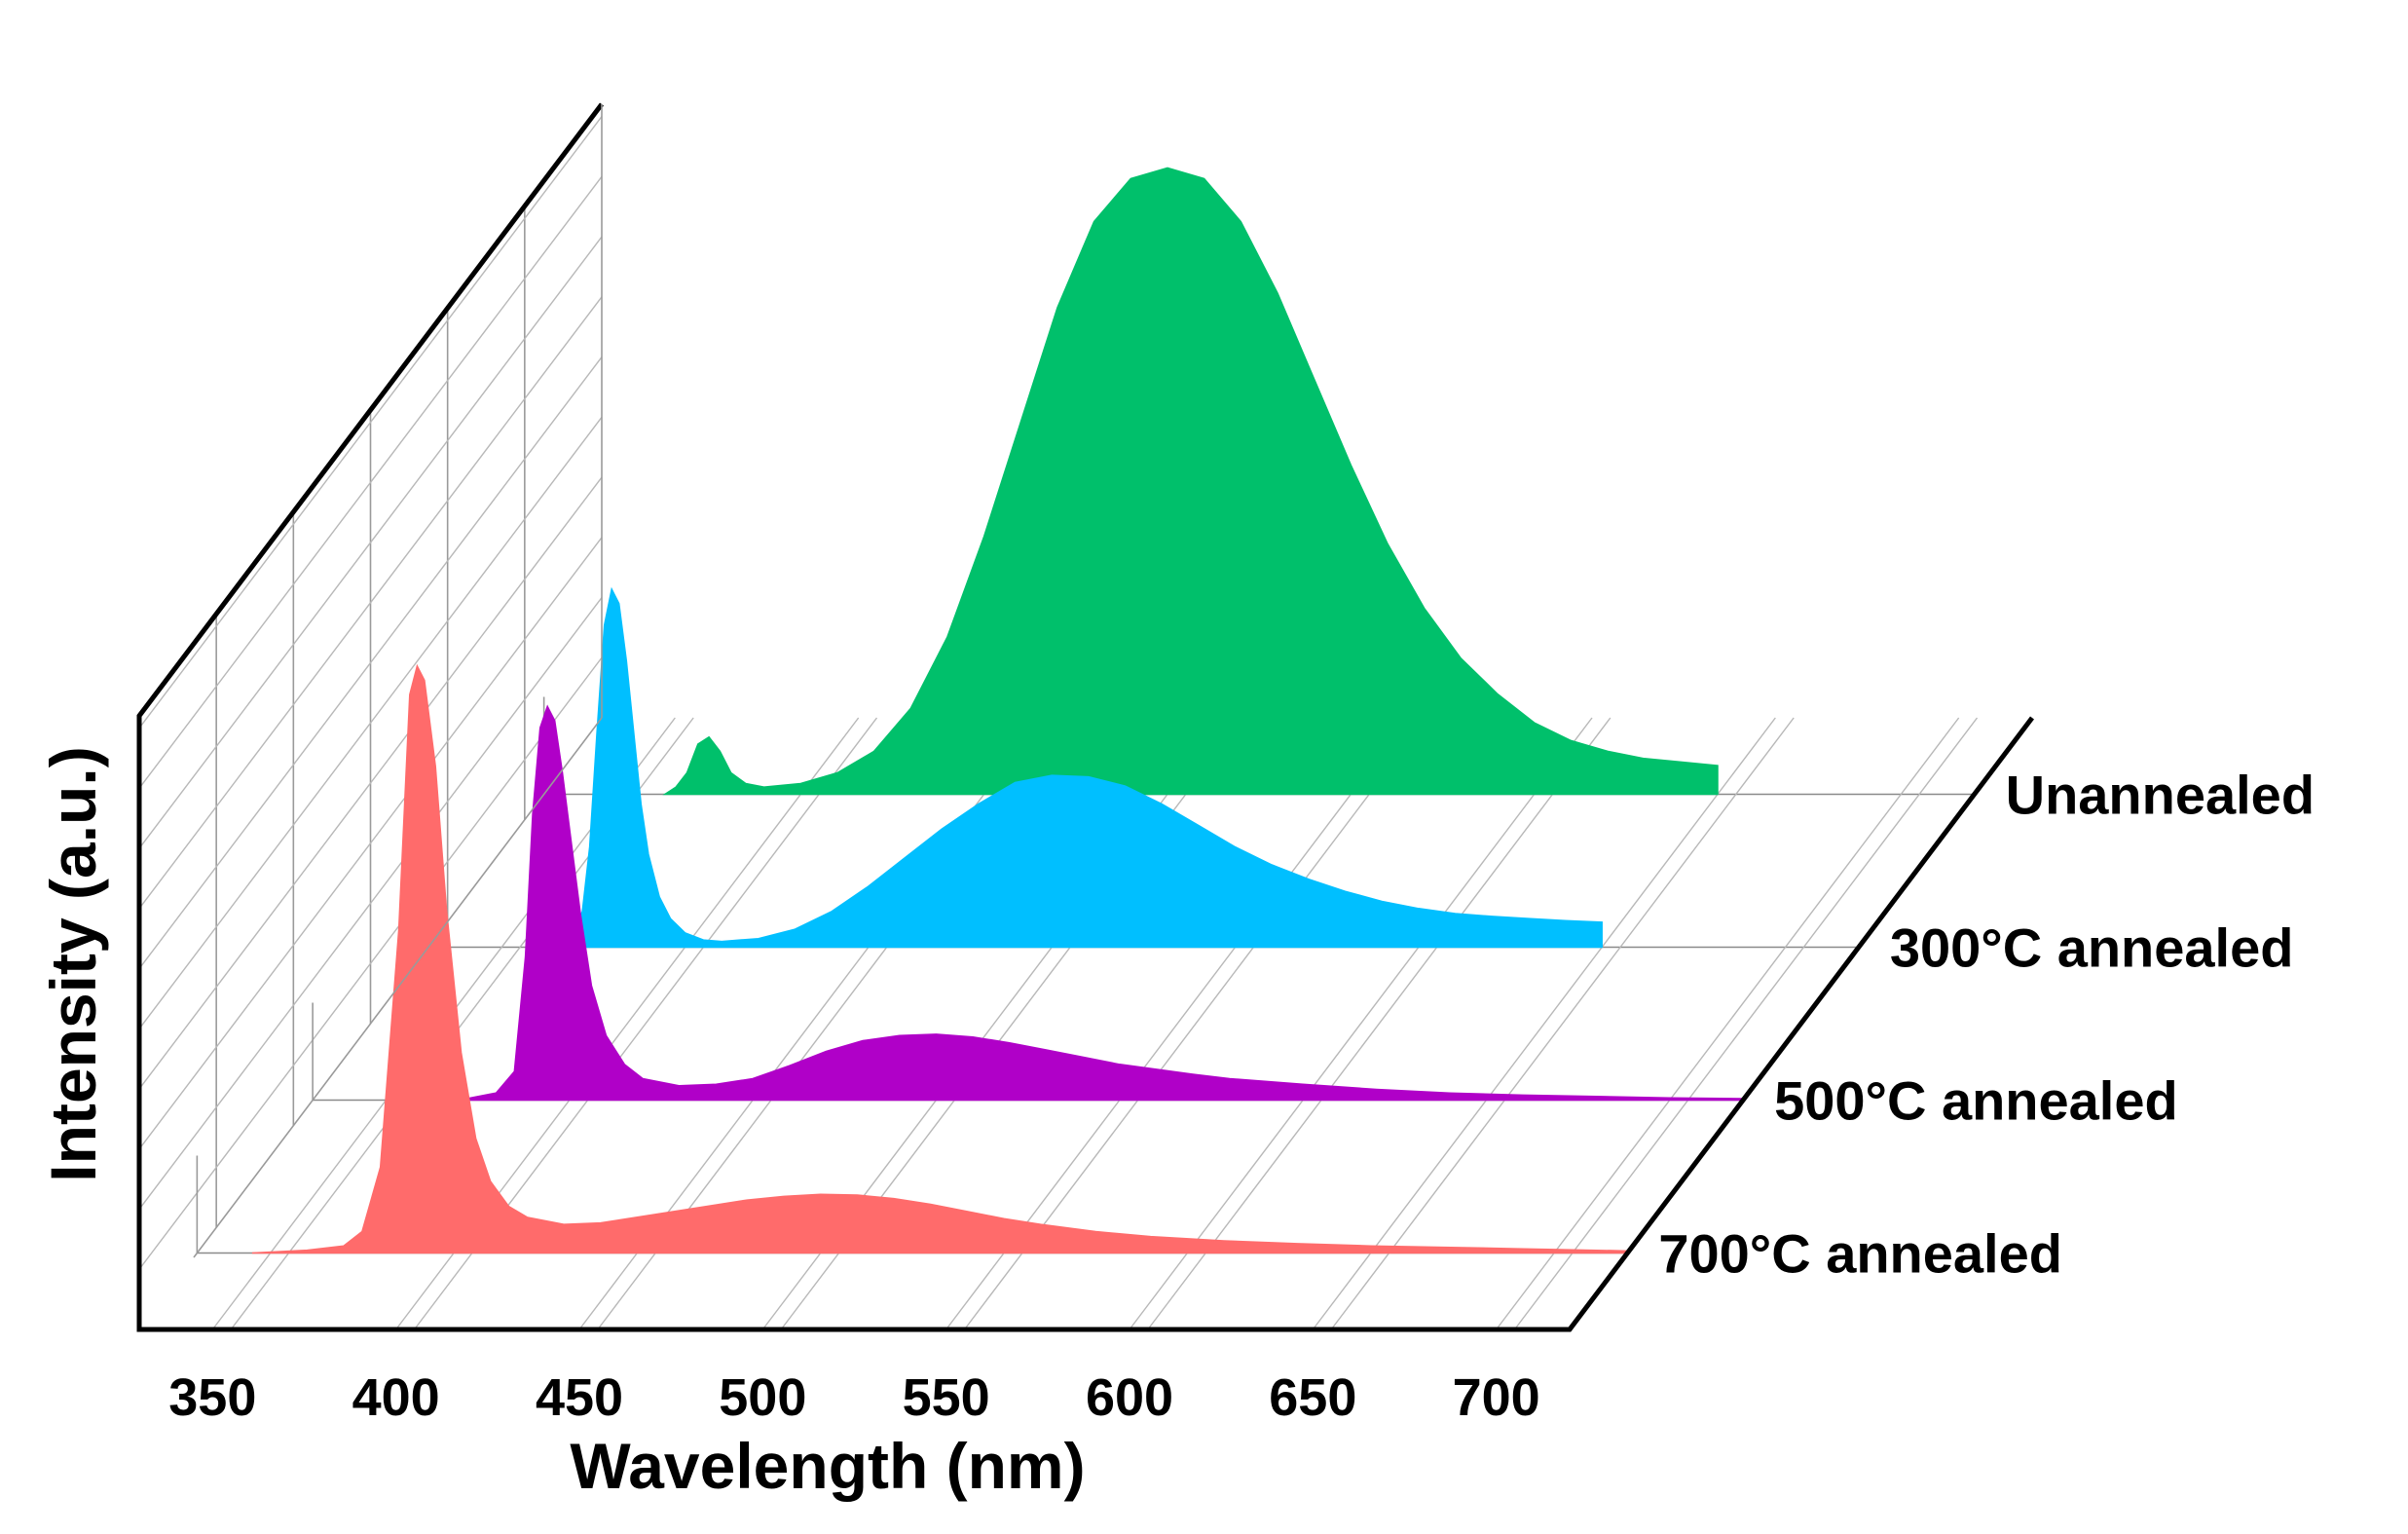  Describe the element at coordinates (763, 1397) in the screenshot. I see `x-tick-label: 500` at that location.